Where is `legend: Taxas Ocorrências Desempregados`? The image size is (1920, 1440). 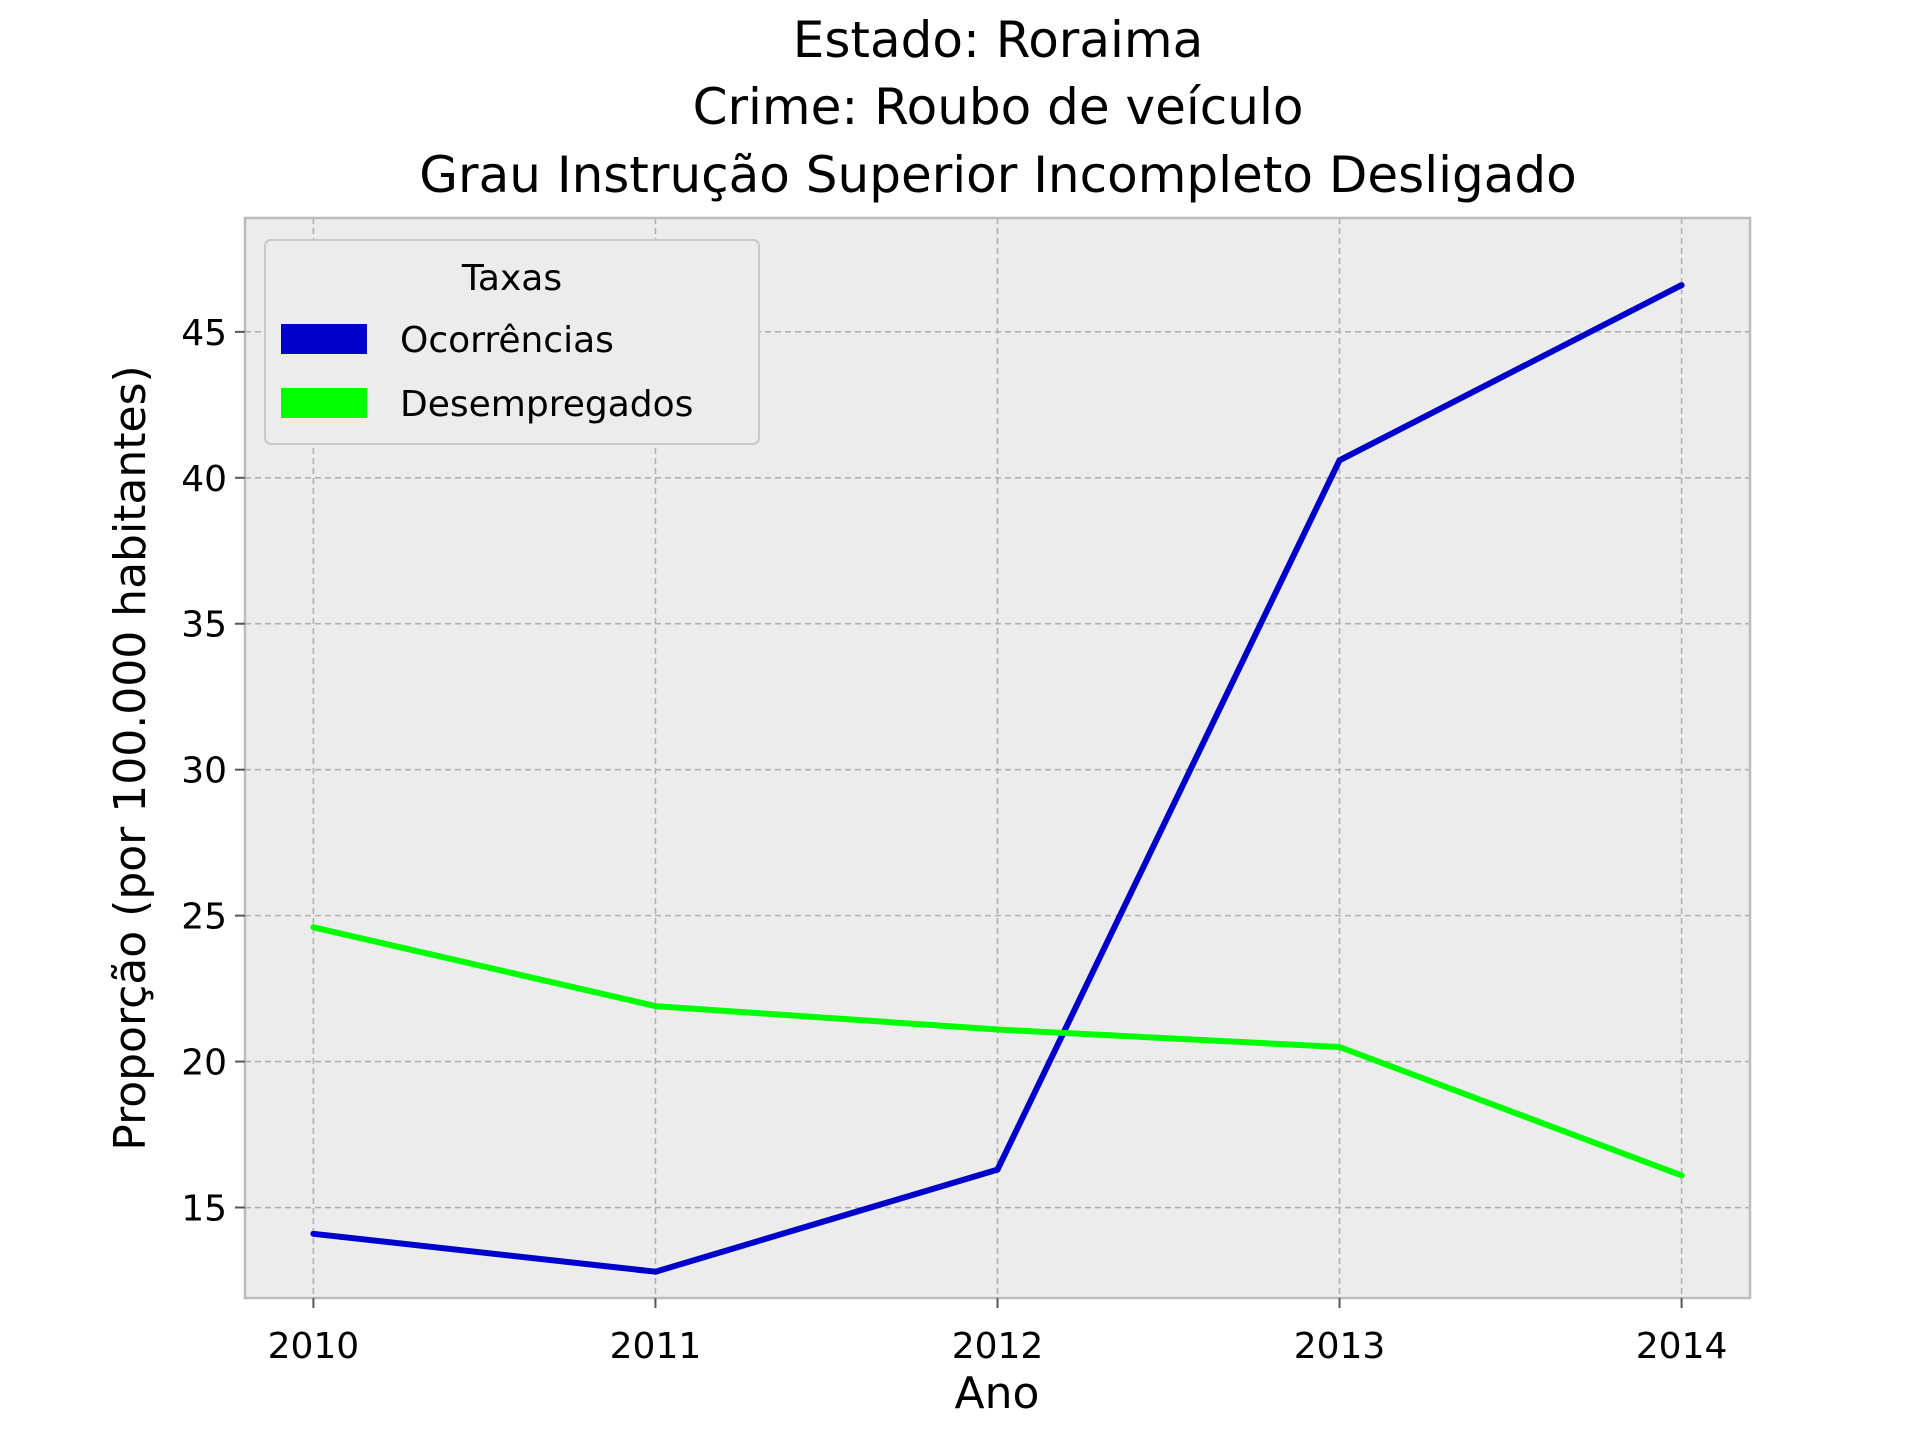
legend: Taxas Ocorrências Desempregados is located at coordinates (512, 342).